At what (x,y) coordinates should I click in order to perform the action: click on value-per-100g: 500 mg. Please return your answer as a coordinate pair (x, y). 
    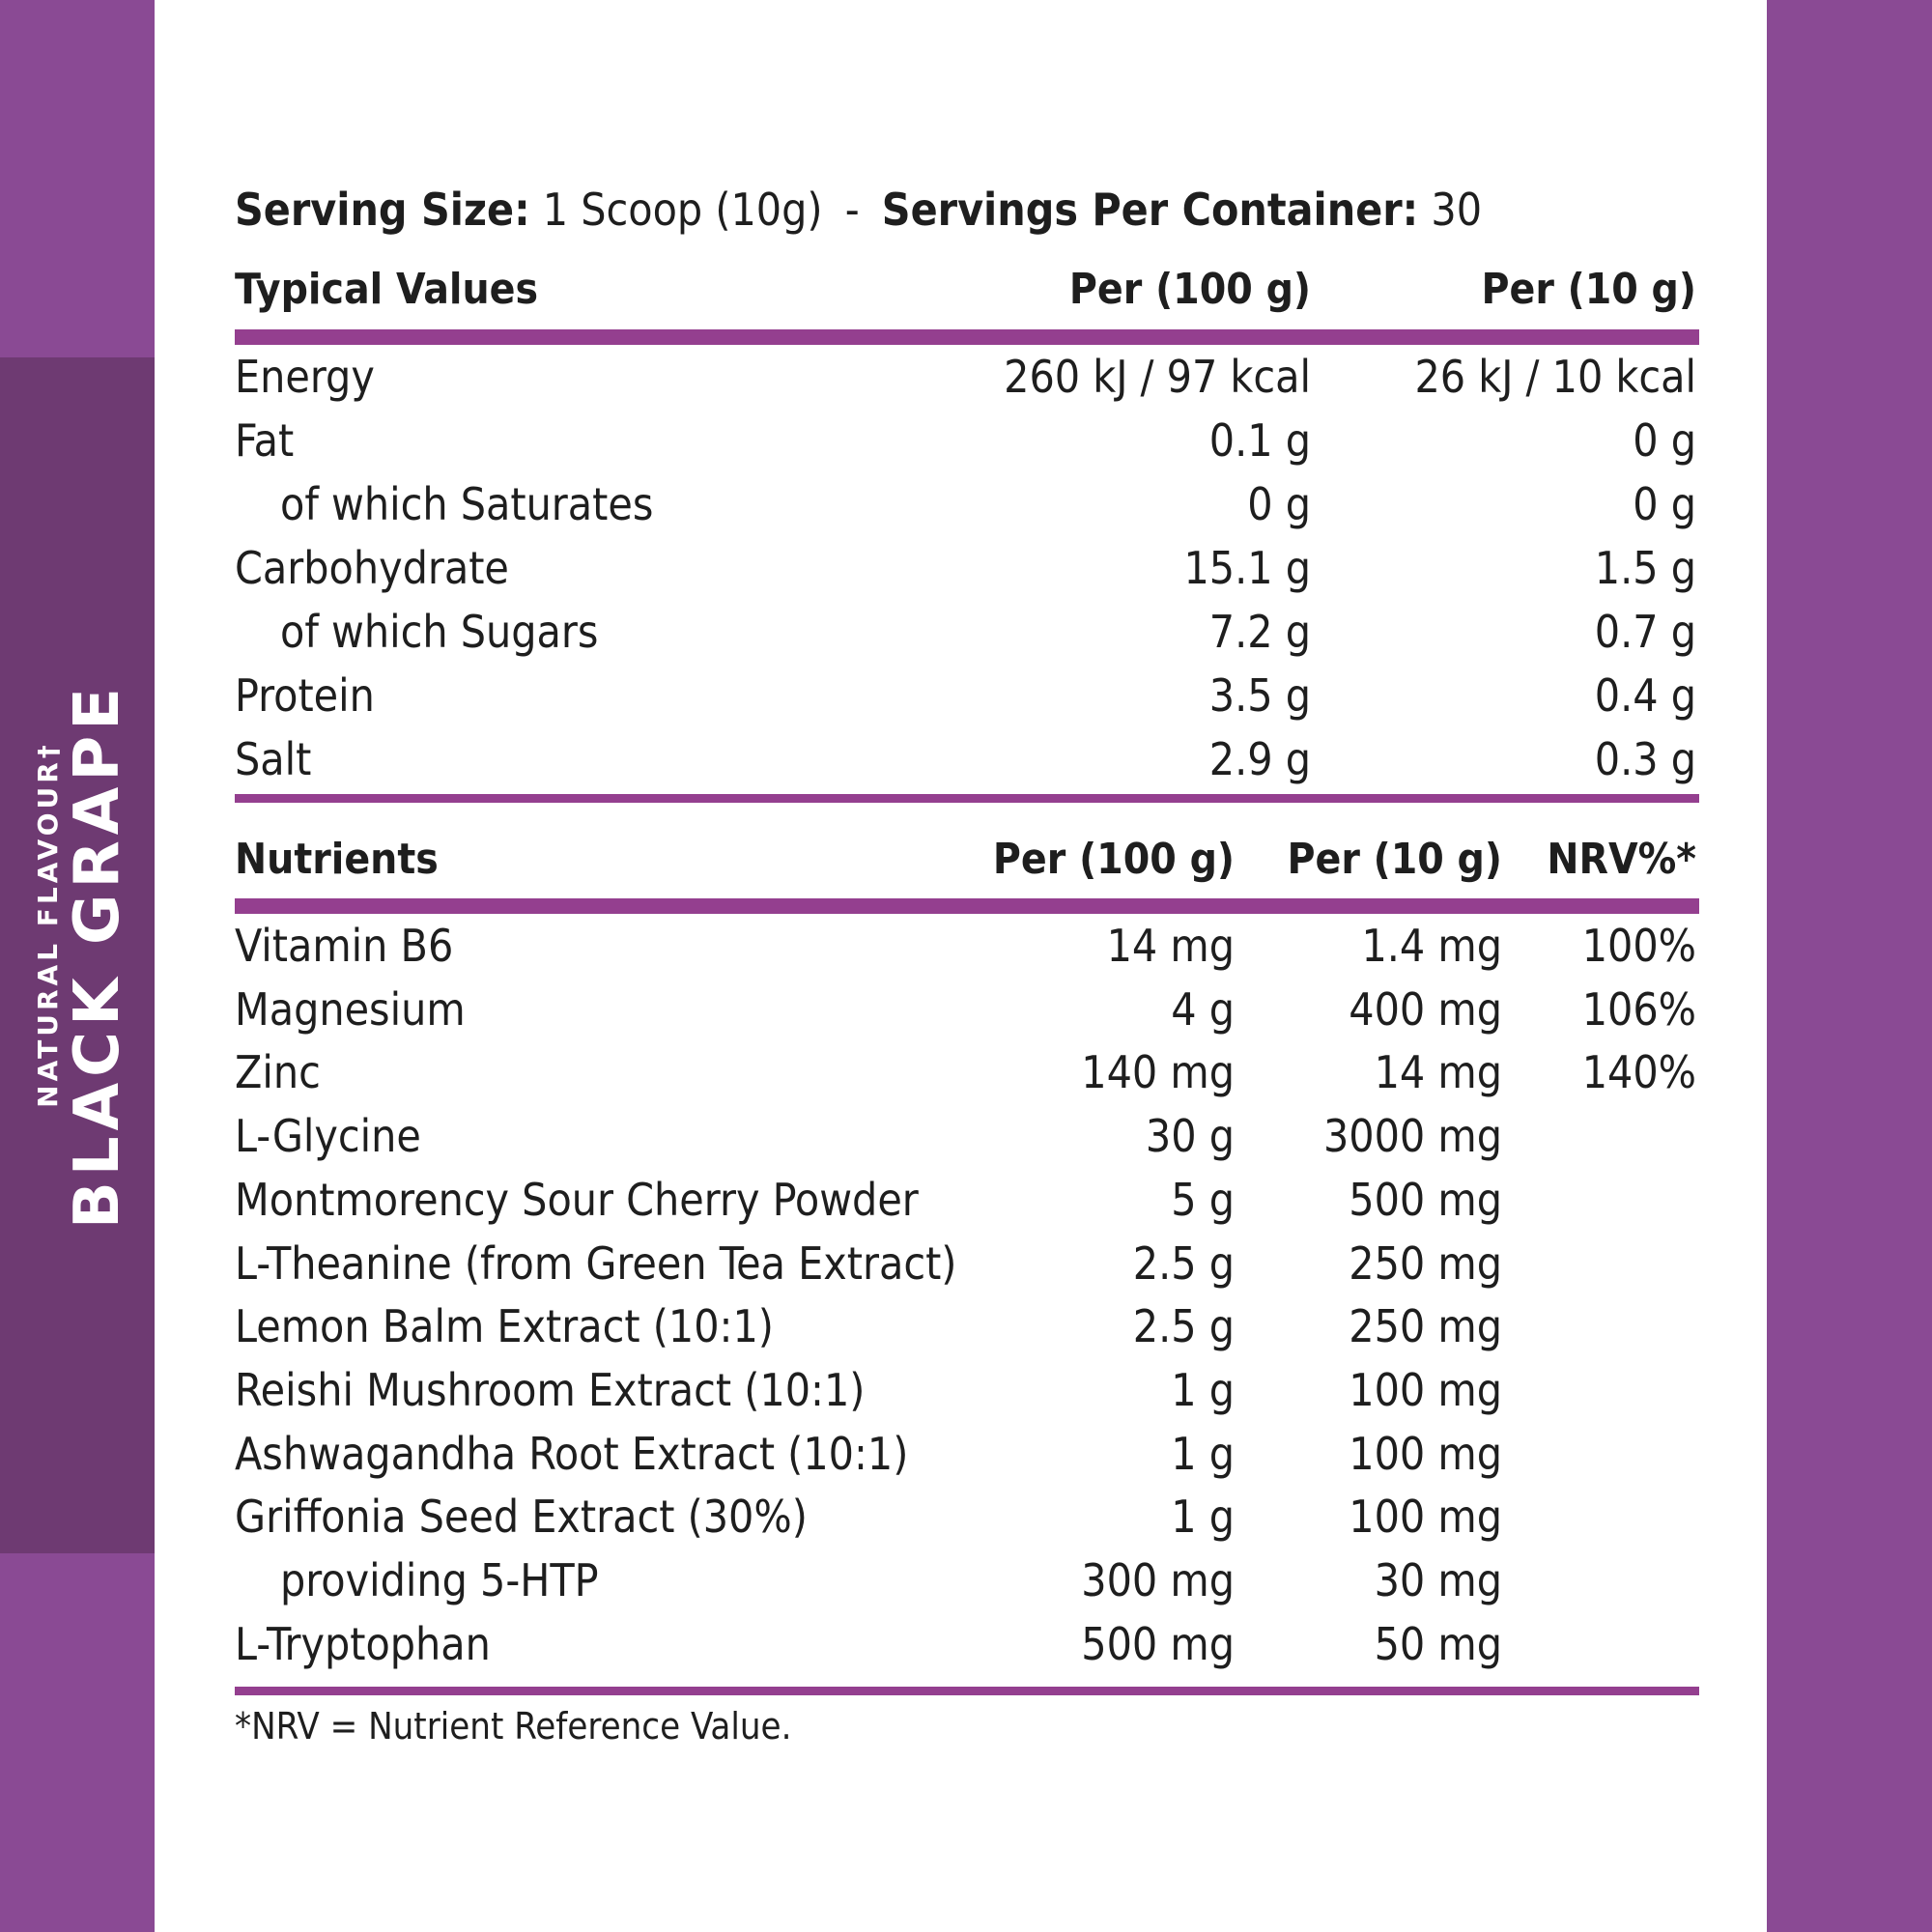
    Looking at the image, I should click on (1158, 1643).